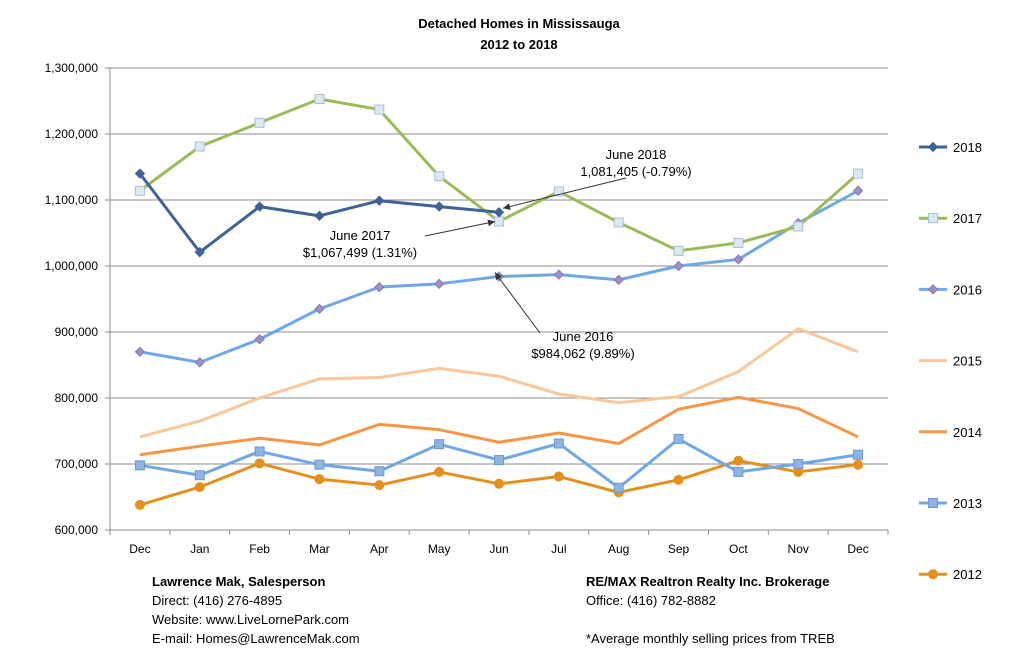 This screenshot has width=1024, height=659. Describe the element at coordinates (636, 154) in the screenshot. I see `annotation-text: June 2018` at that location.